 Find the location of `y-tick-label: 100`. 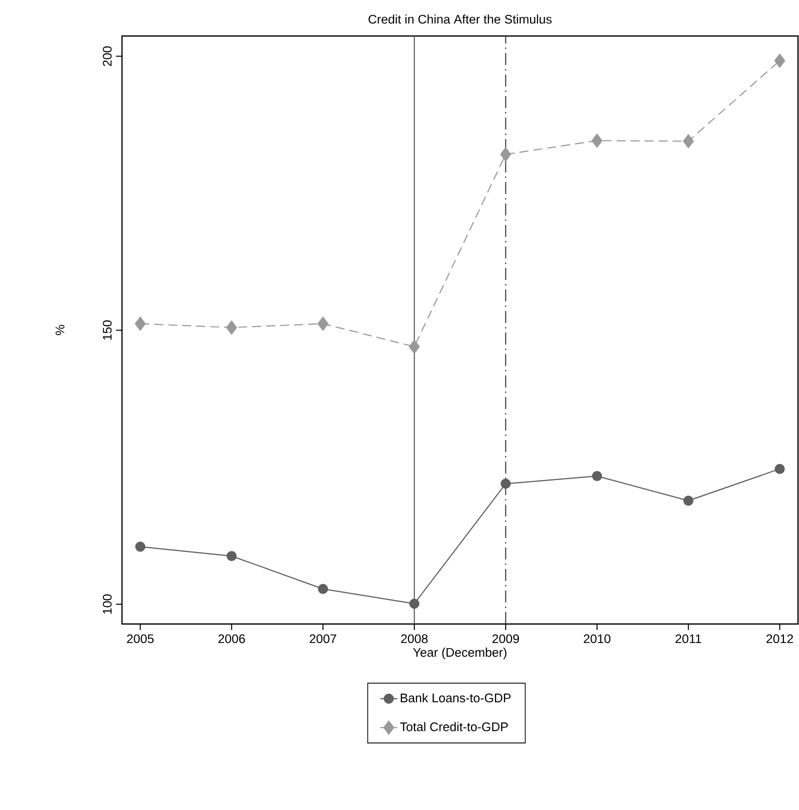

y-tick-label: 100 is located at coordinates (107, 604).